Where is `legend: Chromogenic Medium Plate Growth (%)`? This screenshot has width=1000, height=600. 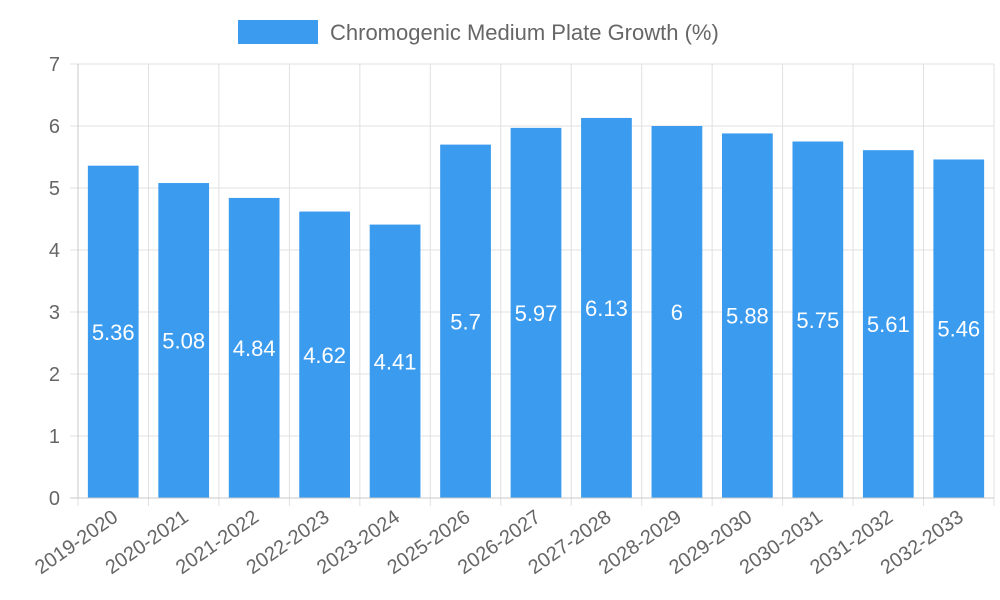
legend: Chromogenic Medium Plate Growth (%) is located at coordinates (478, 32).